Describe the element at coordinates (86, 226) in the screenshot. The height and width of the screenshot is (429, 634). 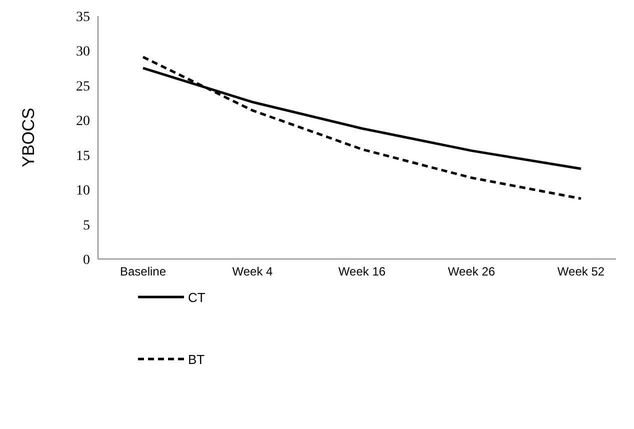
I see `y-tick-label: 5` at that location.